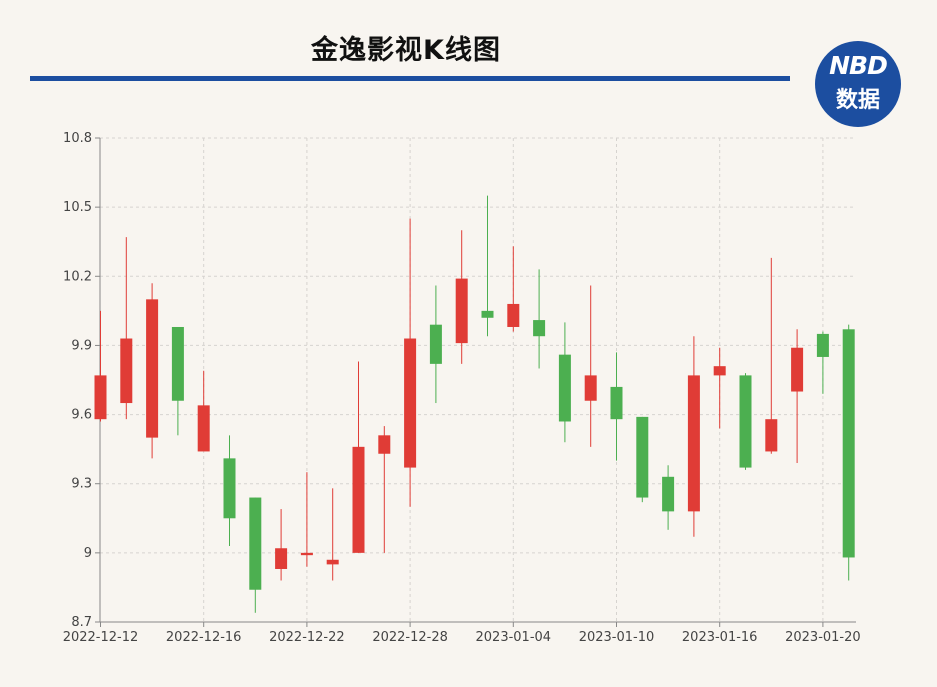  What do you see at coordinates (101, 637) in the screenshot?
I see `x-tick-label: 2022-12-12` at bounding box center [101, 637].